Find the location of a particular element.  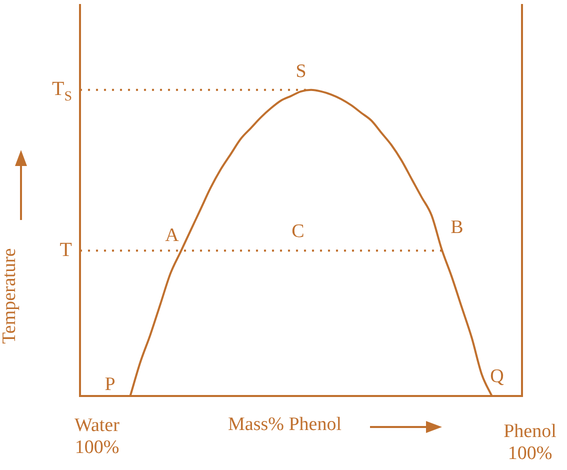

y-axis-title: Temperature is located at coordinates (10, 296).